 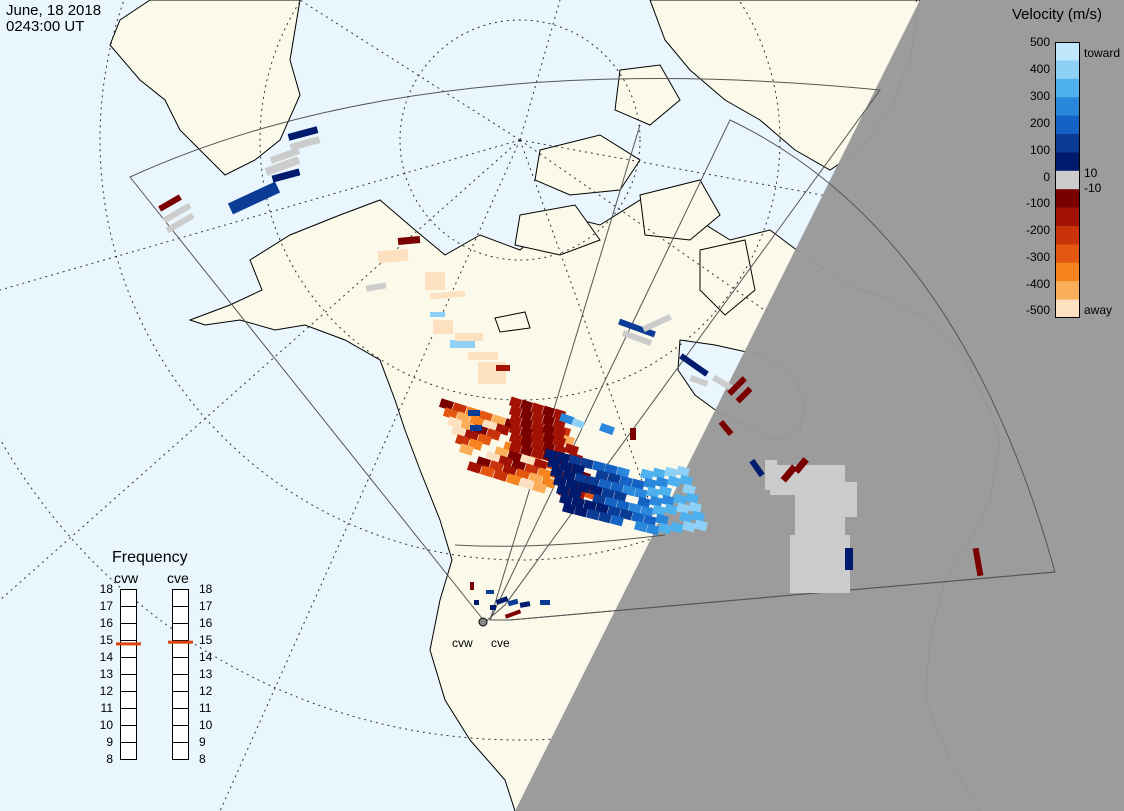 I want to click on frequency-scale-label: 8, so click(x=109, y=758).